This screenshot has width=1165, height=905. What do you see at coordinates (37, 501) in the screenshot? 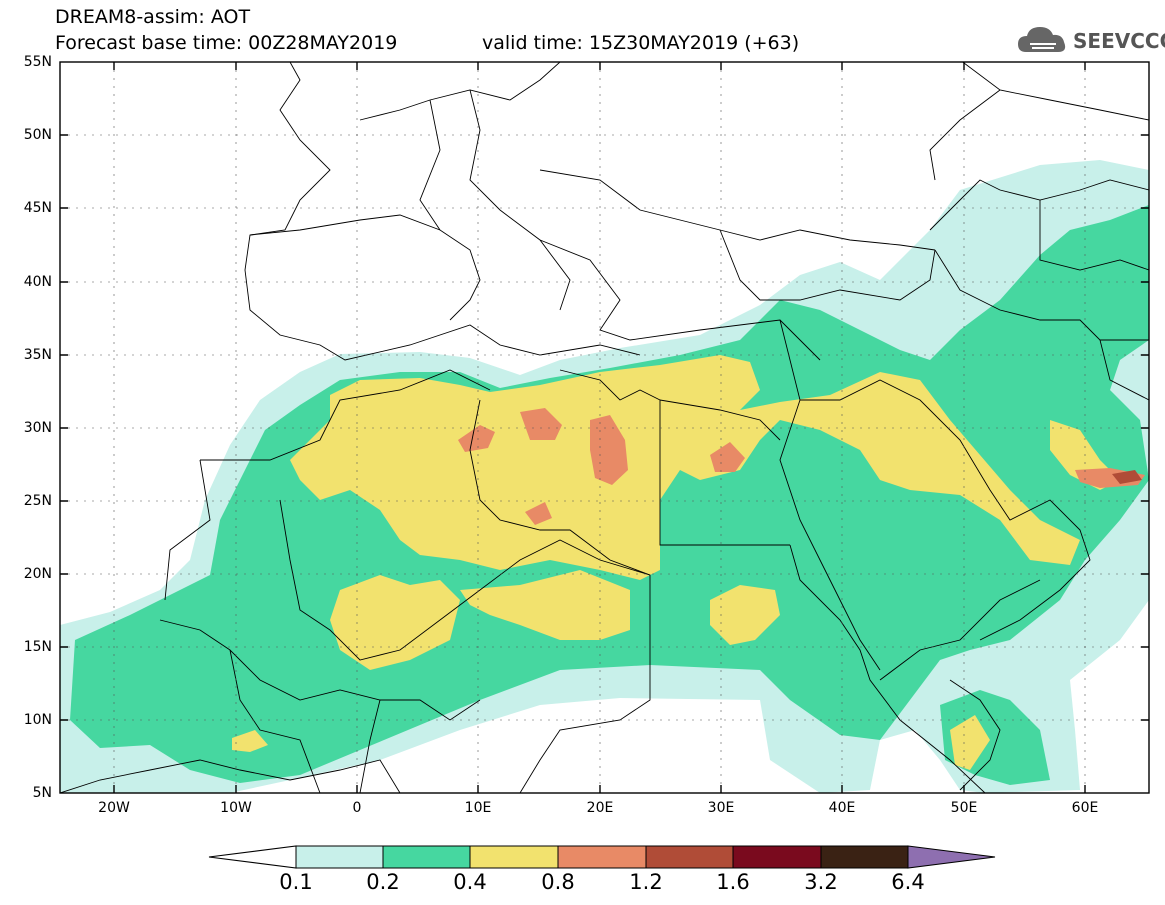
I see `lat-label: 25N` at bounding box center [37, 501].